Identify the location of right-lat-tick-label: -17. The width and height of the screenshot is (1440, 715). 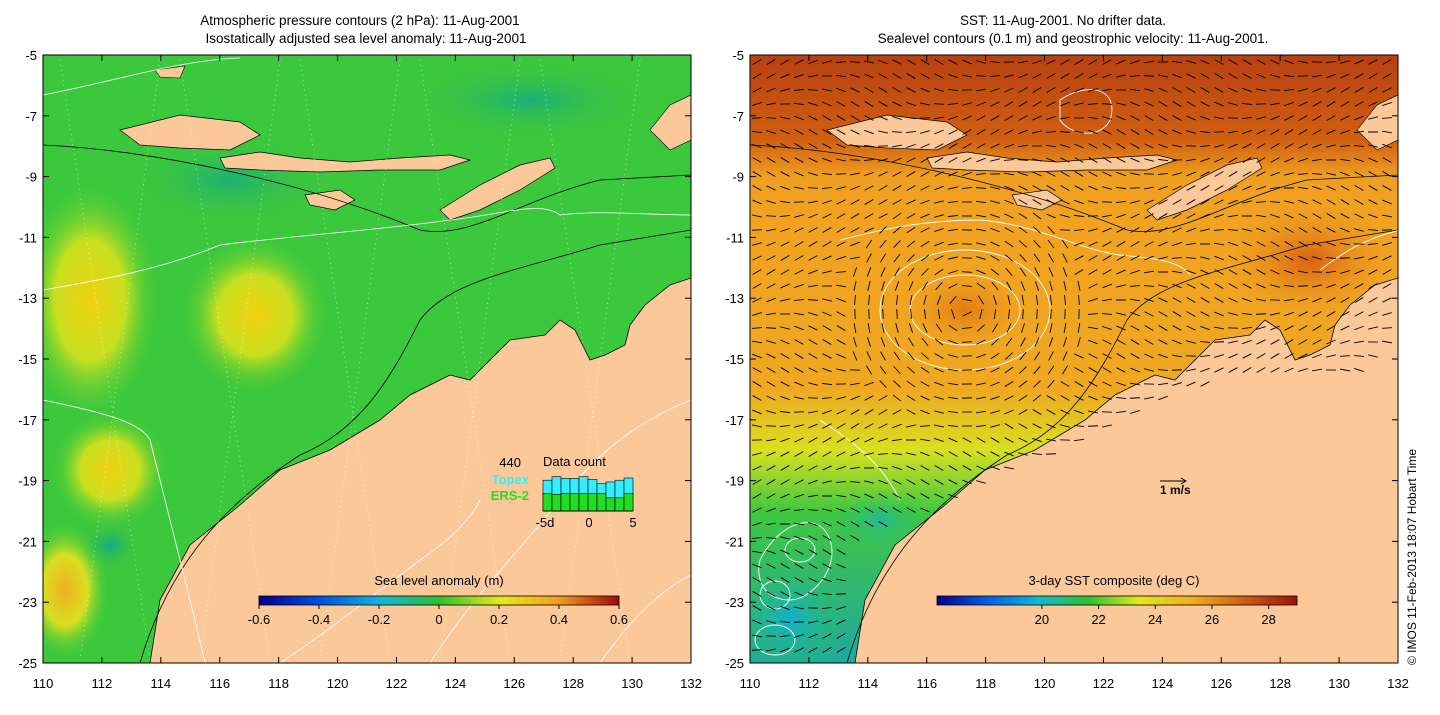
(734, 420).